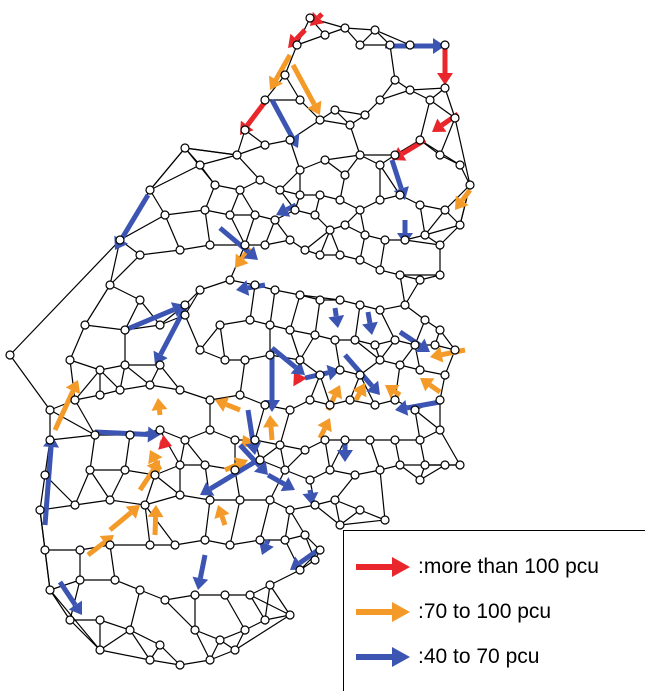 This screenshot has height=691, width=645. I want to click on arrow-red-icon, so click(382, 567).